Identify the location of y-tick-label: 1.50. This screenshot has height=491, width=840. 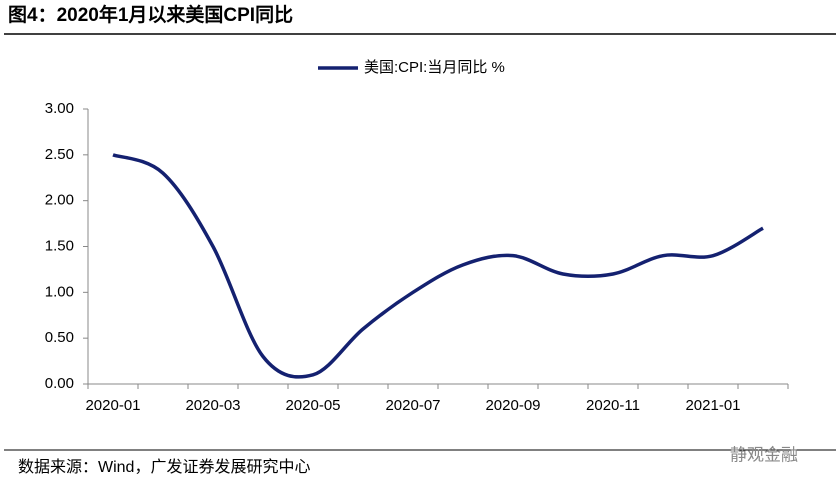
(59, 245).